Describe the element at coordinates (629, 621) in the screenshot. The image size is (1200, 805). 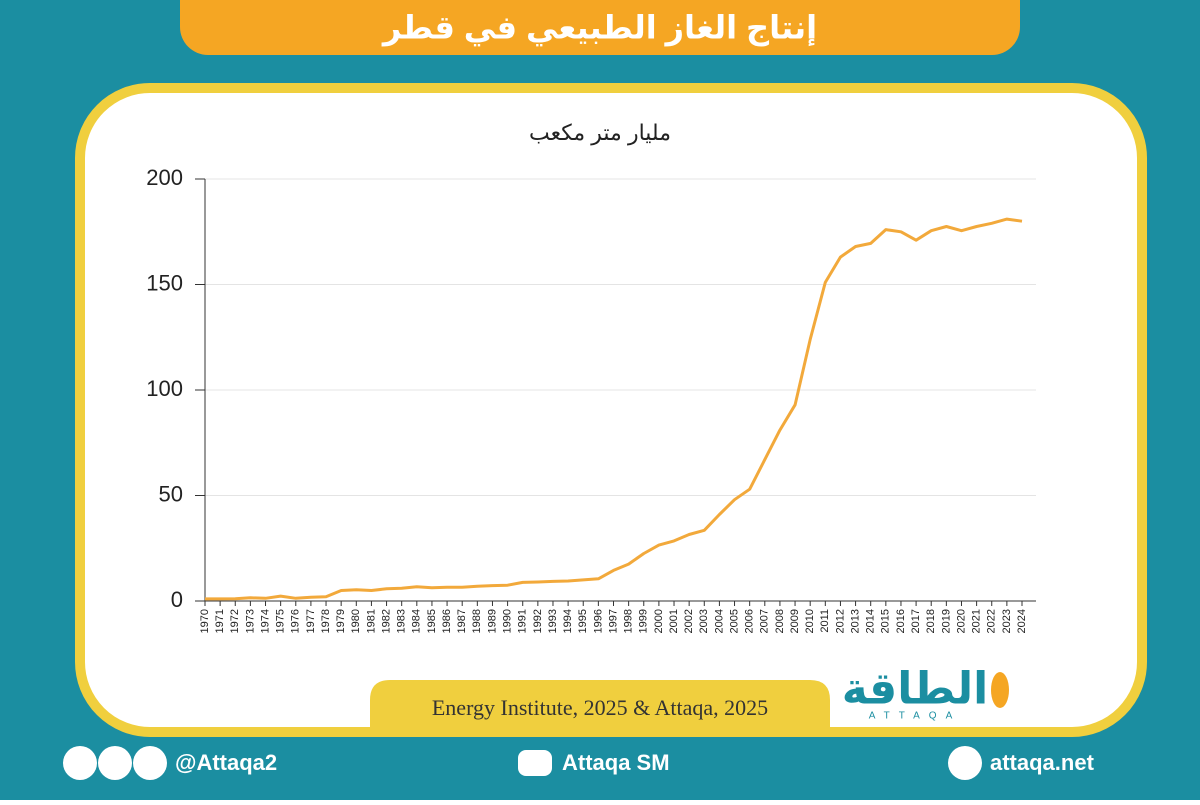
I see `x-tick-label: 1998` at that location.